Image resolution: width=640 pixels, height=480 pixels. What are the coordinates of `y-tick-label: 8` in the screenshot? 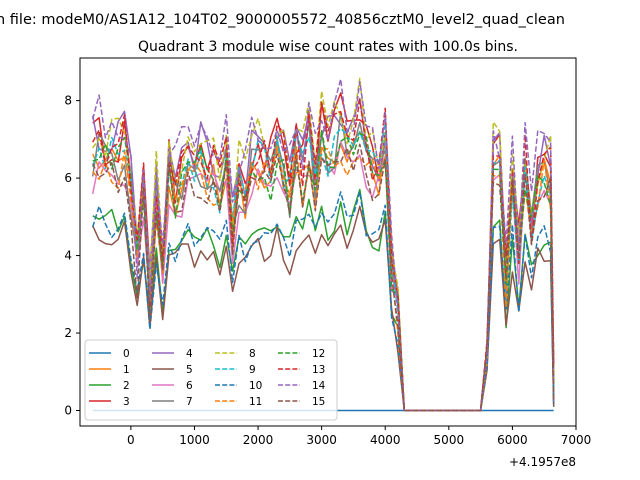 It's located at (68, 101).